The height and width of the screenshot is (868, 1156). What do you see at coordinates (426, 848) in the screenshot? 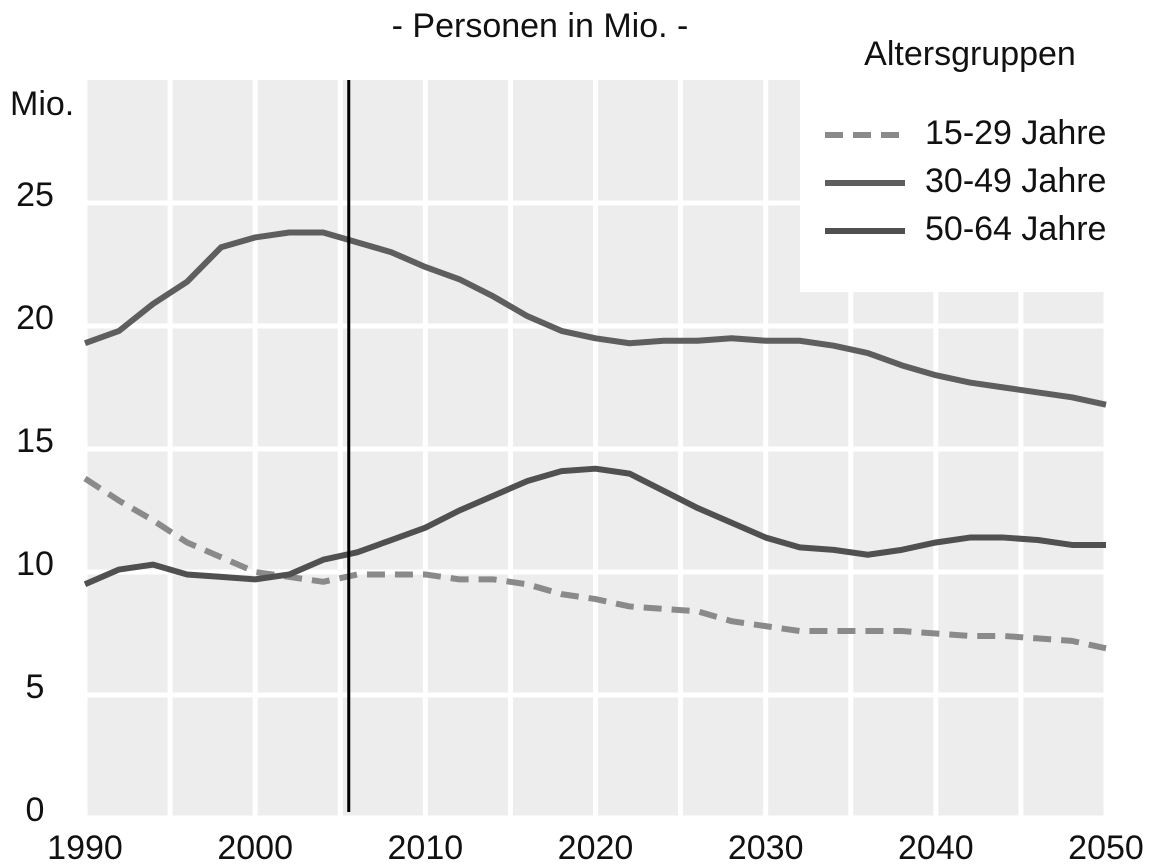
I see `x-tick-label: 2010` at bounding box center [426, 848].